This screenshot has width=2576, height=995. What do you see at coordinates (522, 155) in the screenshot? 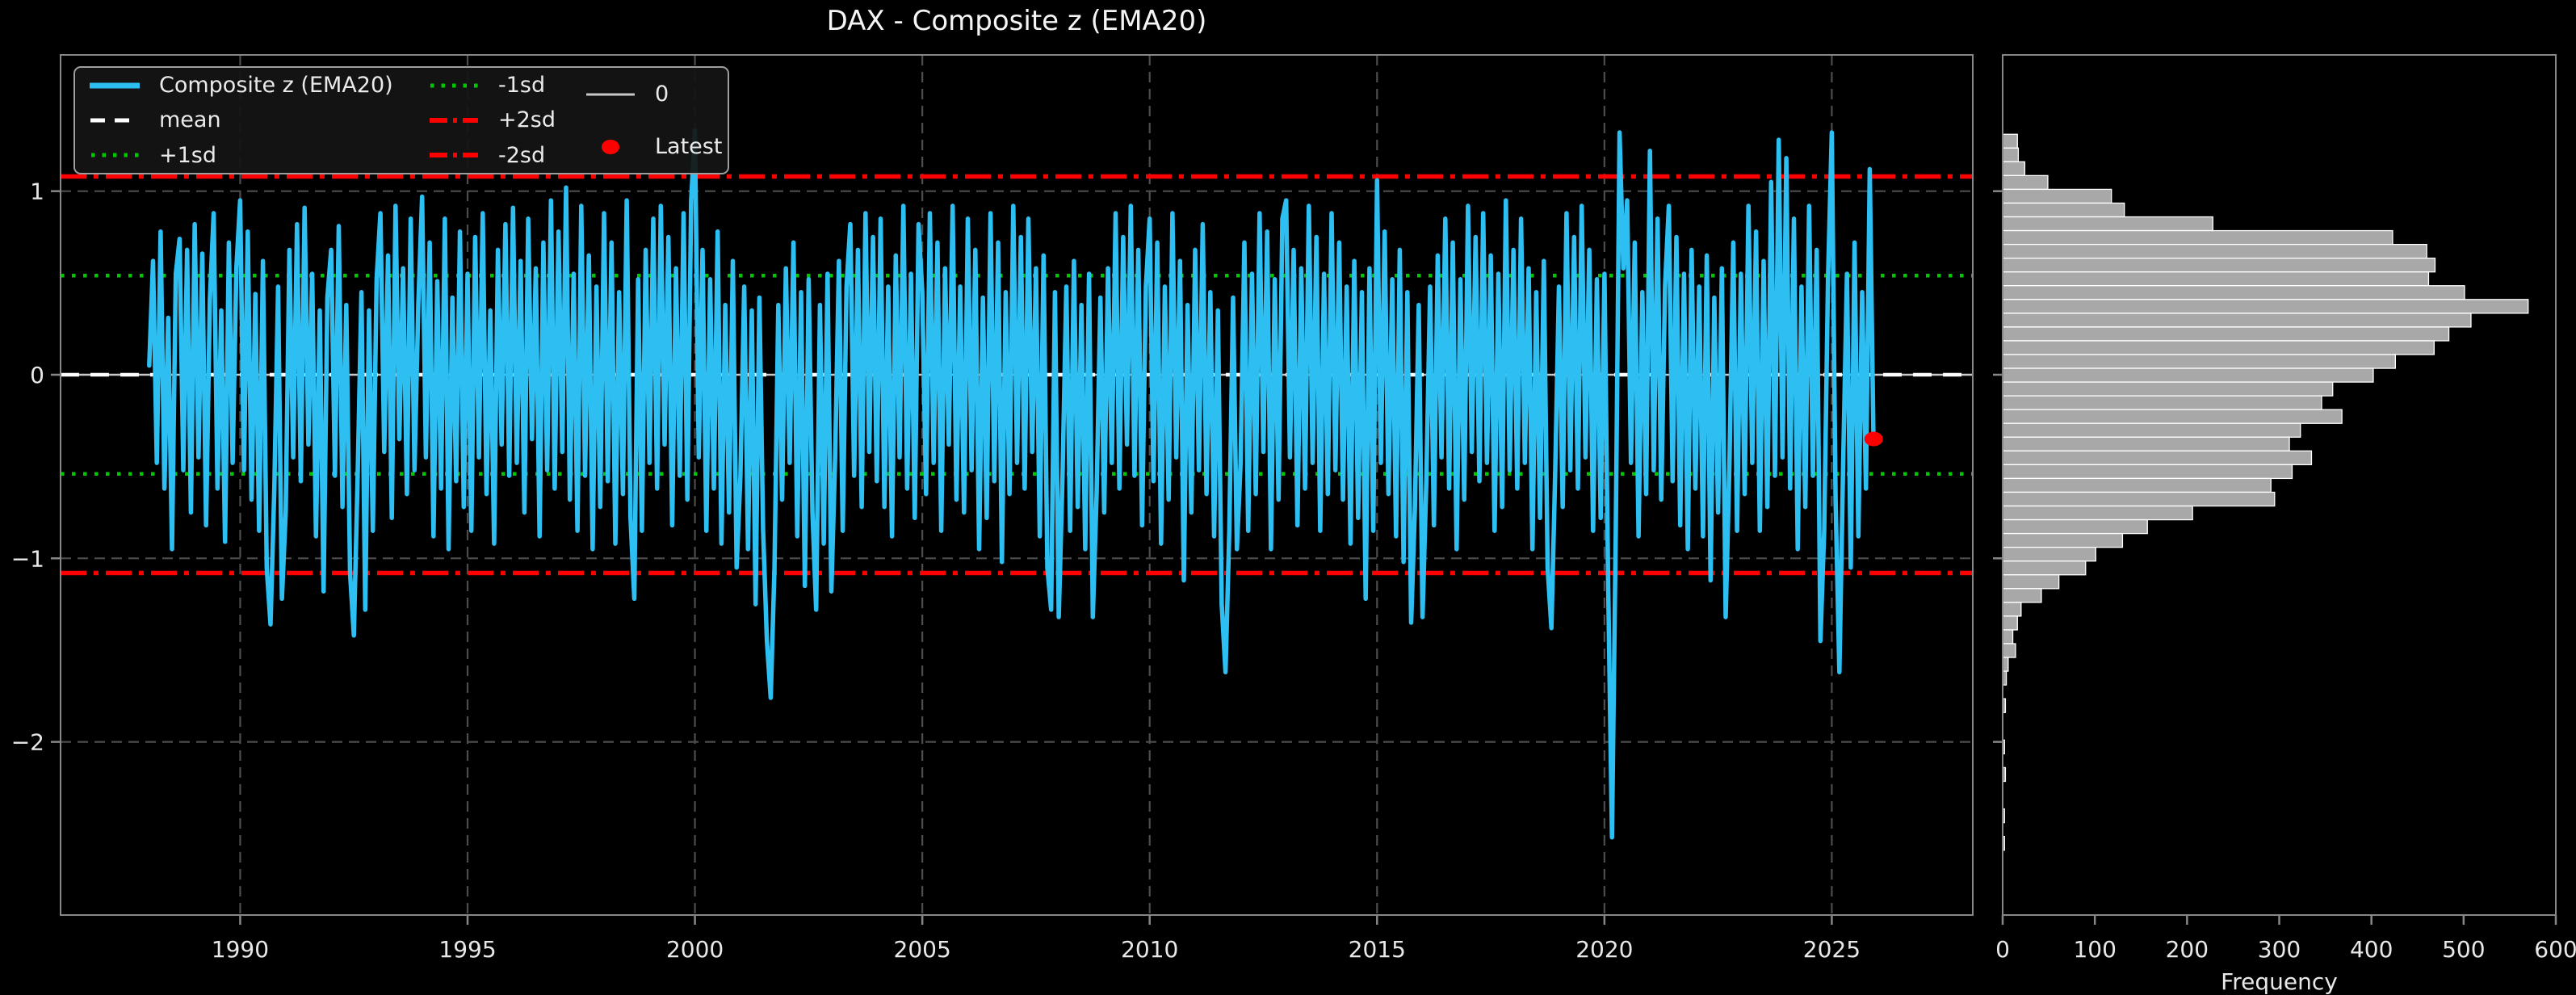
I see `legend-label: -2sd` at bounding box center [522, 155].